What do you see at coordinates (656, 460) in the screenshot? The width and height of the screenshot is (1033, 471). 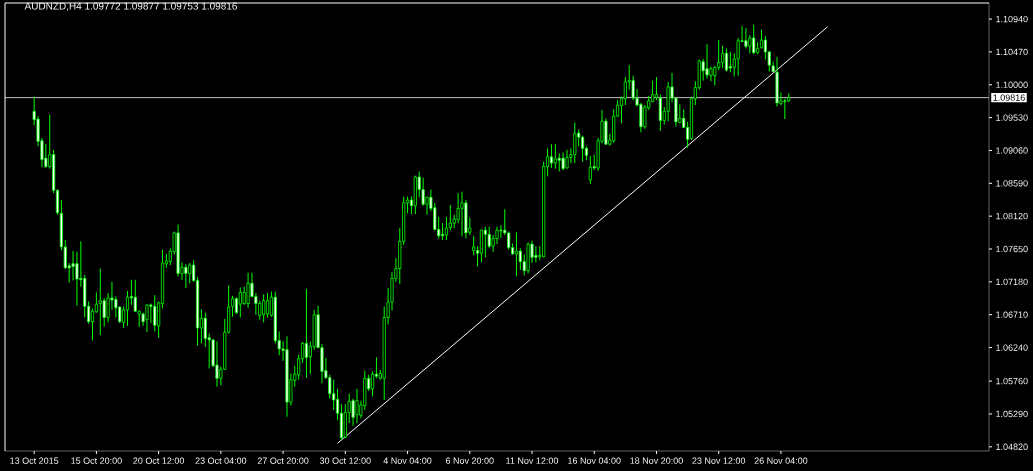 I see `x-tick-label: 18 Nov 20:00` at bounding box center [656, 460].